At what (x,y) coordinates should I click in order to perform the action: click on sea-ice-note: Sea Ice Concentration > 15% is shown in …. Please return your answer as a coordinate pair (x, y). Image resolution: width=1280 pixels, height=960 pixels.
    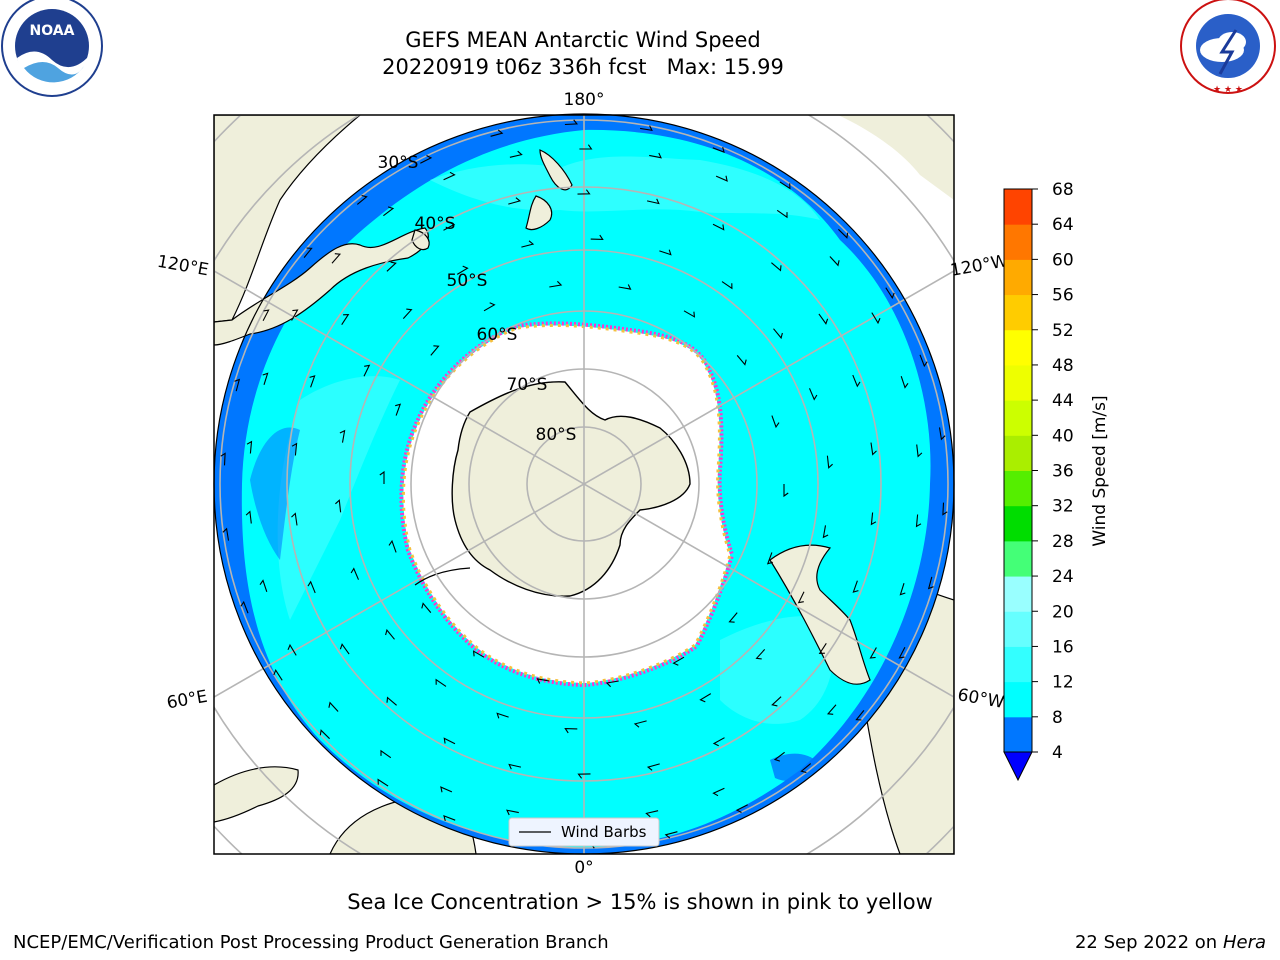
    Looking at the image, I should click on (640, 902).